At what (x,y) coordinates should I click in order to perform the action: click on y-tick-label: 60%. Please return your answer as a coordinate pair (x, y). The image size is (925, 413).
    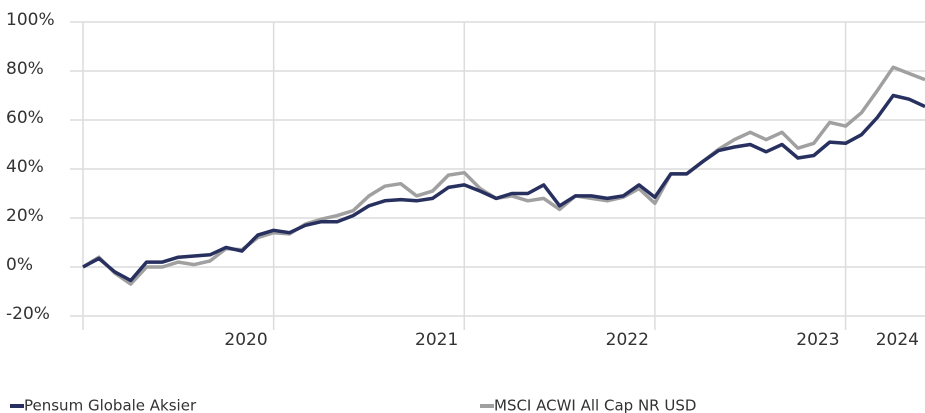
    Looking at the image, I should click on (25, 118).